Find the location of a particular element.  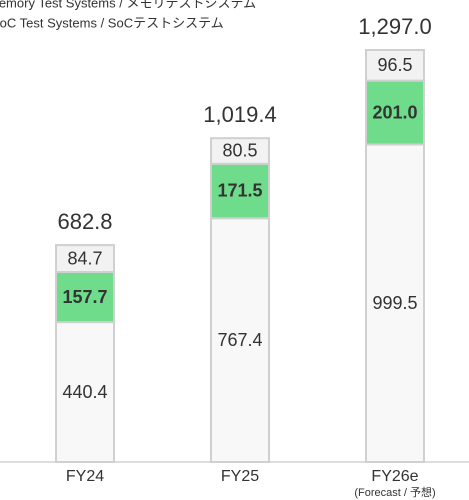

data-label: 96.5 is located at coordinates (394, 65).